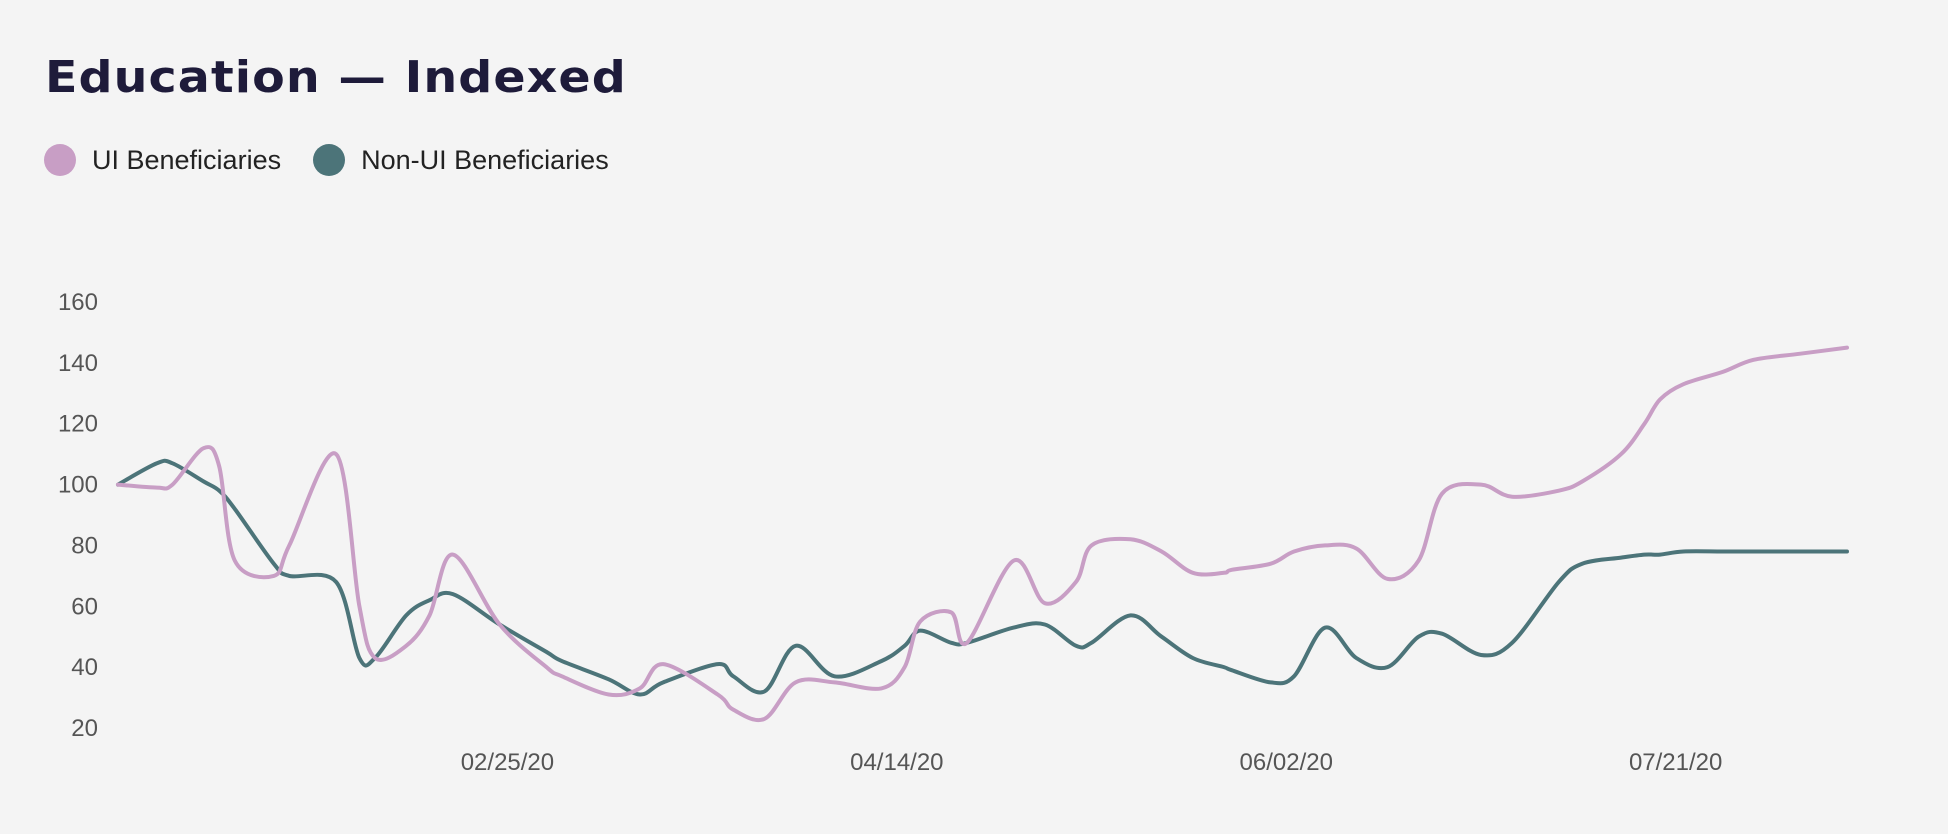 The height and width of the screenshot is (834, 1948). I want to click on chart-legend: UI Beneficiaries Non-UI Beneficiaries, so click(342, 160).